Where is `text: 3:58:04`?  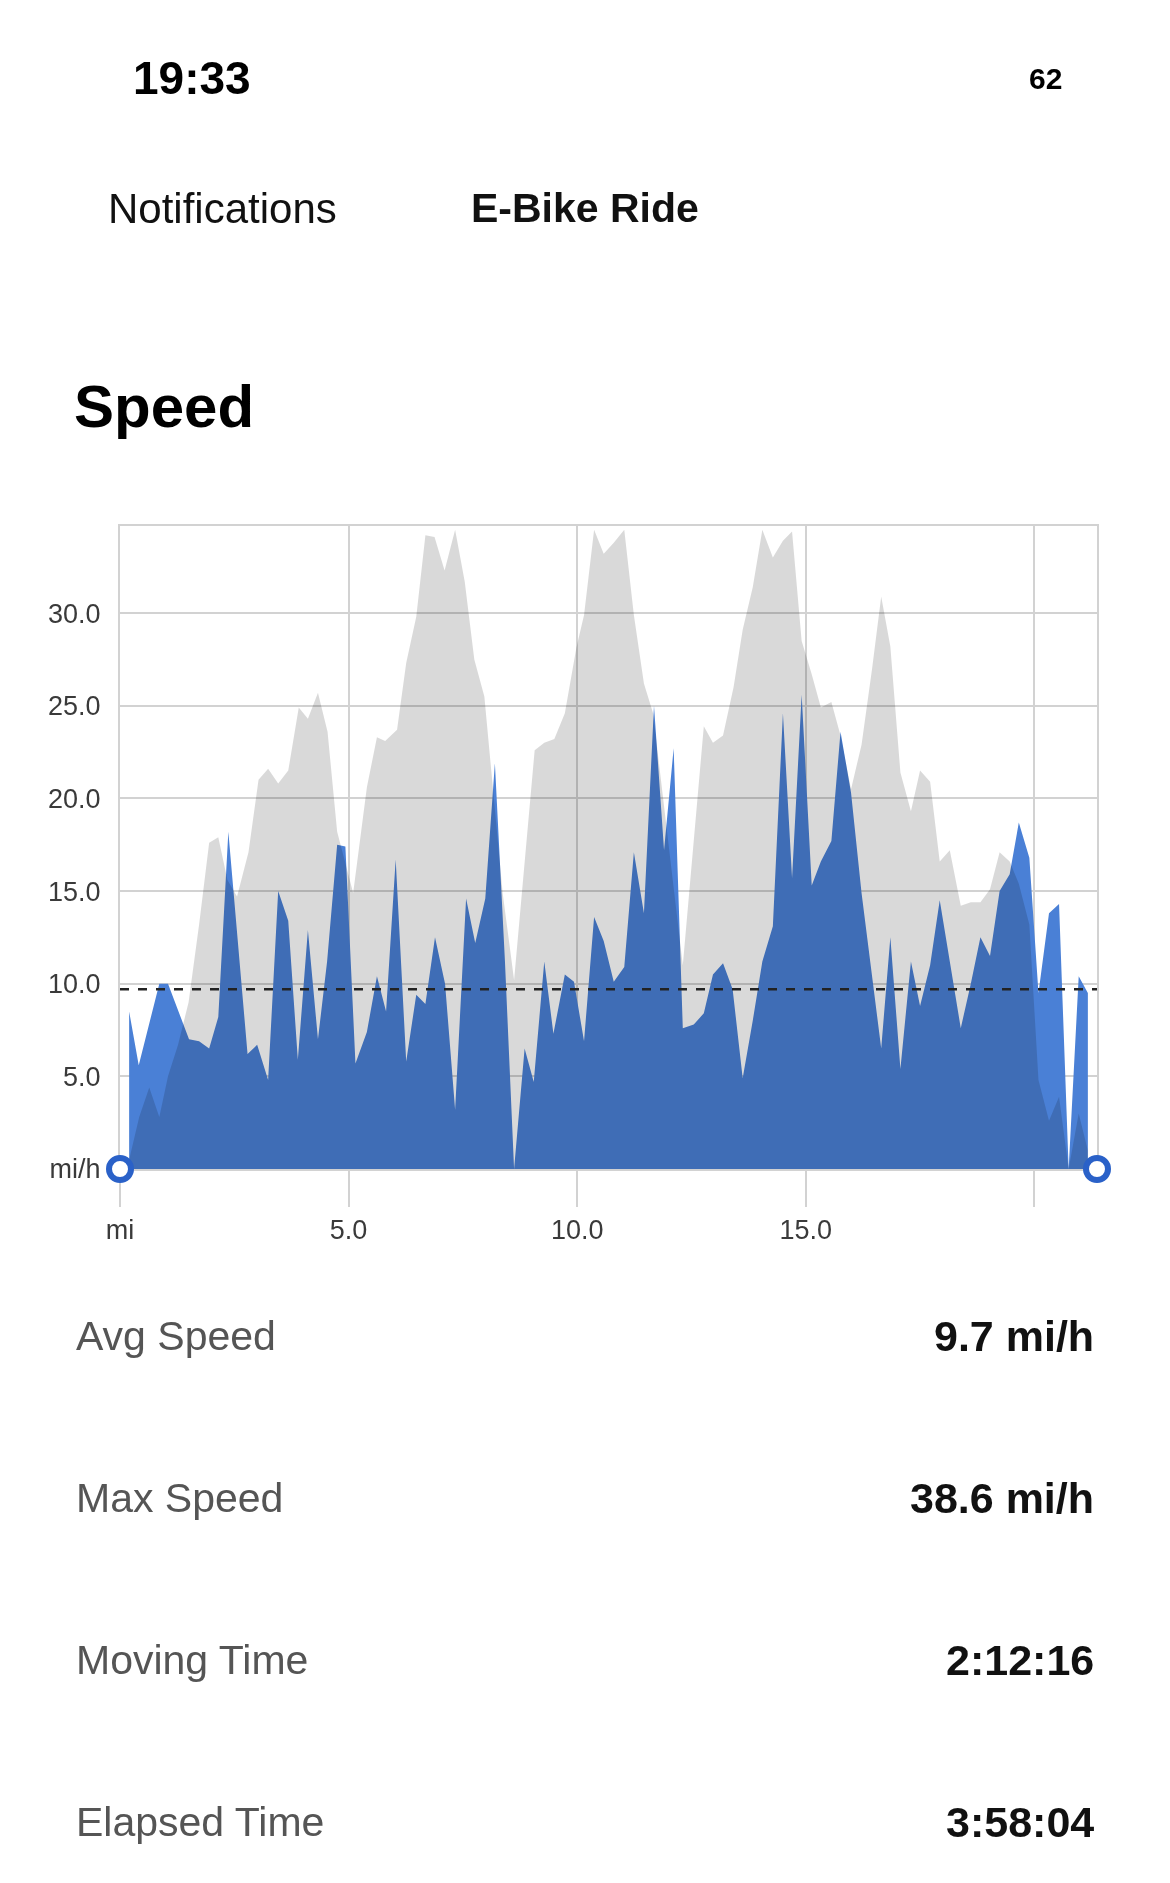 text: 3:58:04 is located at coordinates (1020, 1822).